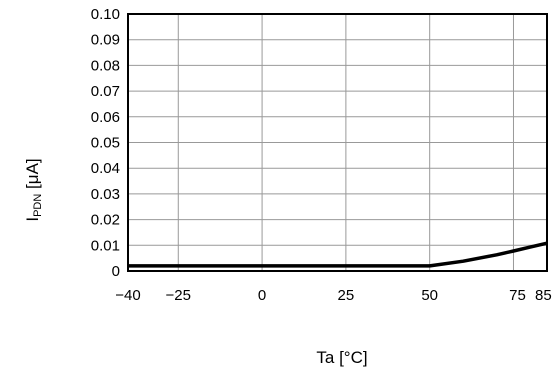 The height and width of the screenshot is (372, 560). I want to click on x-tick-label: 0, so click(262, 295).